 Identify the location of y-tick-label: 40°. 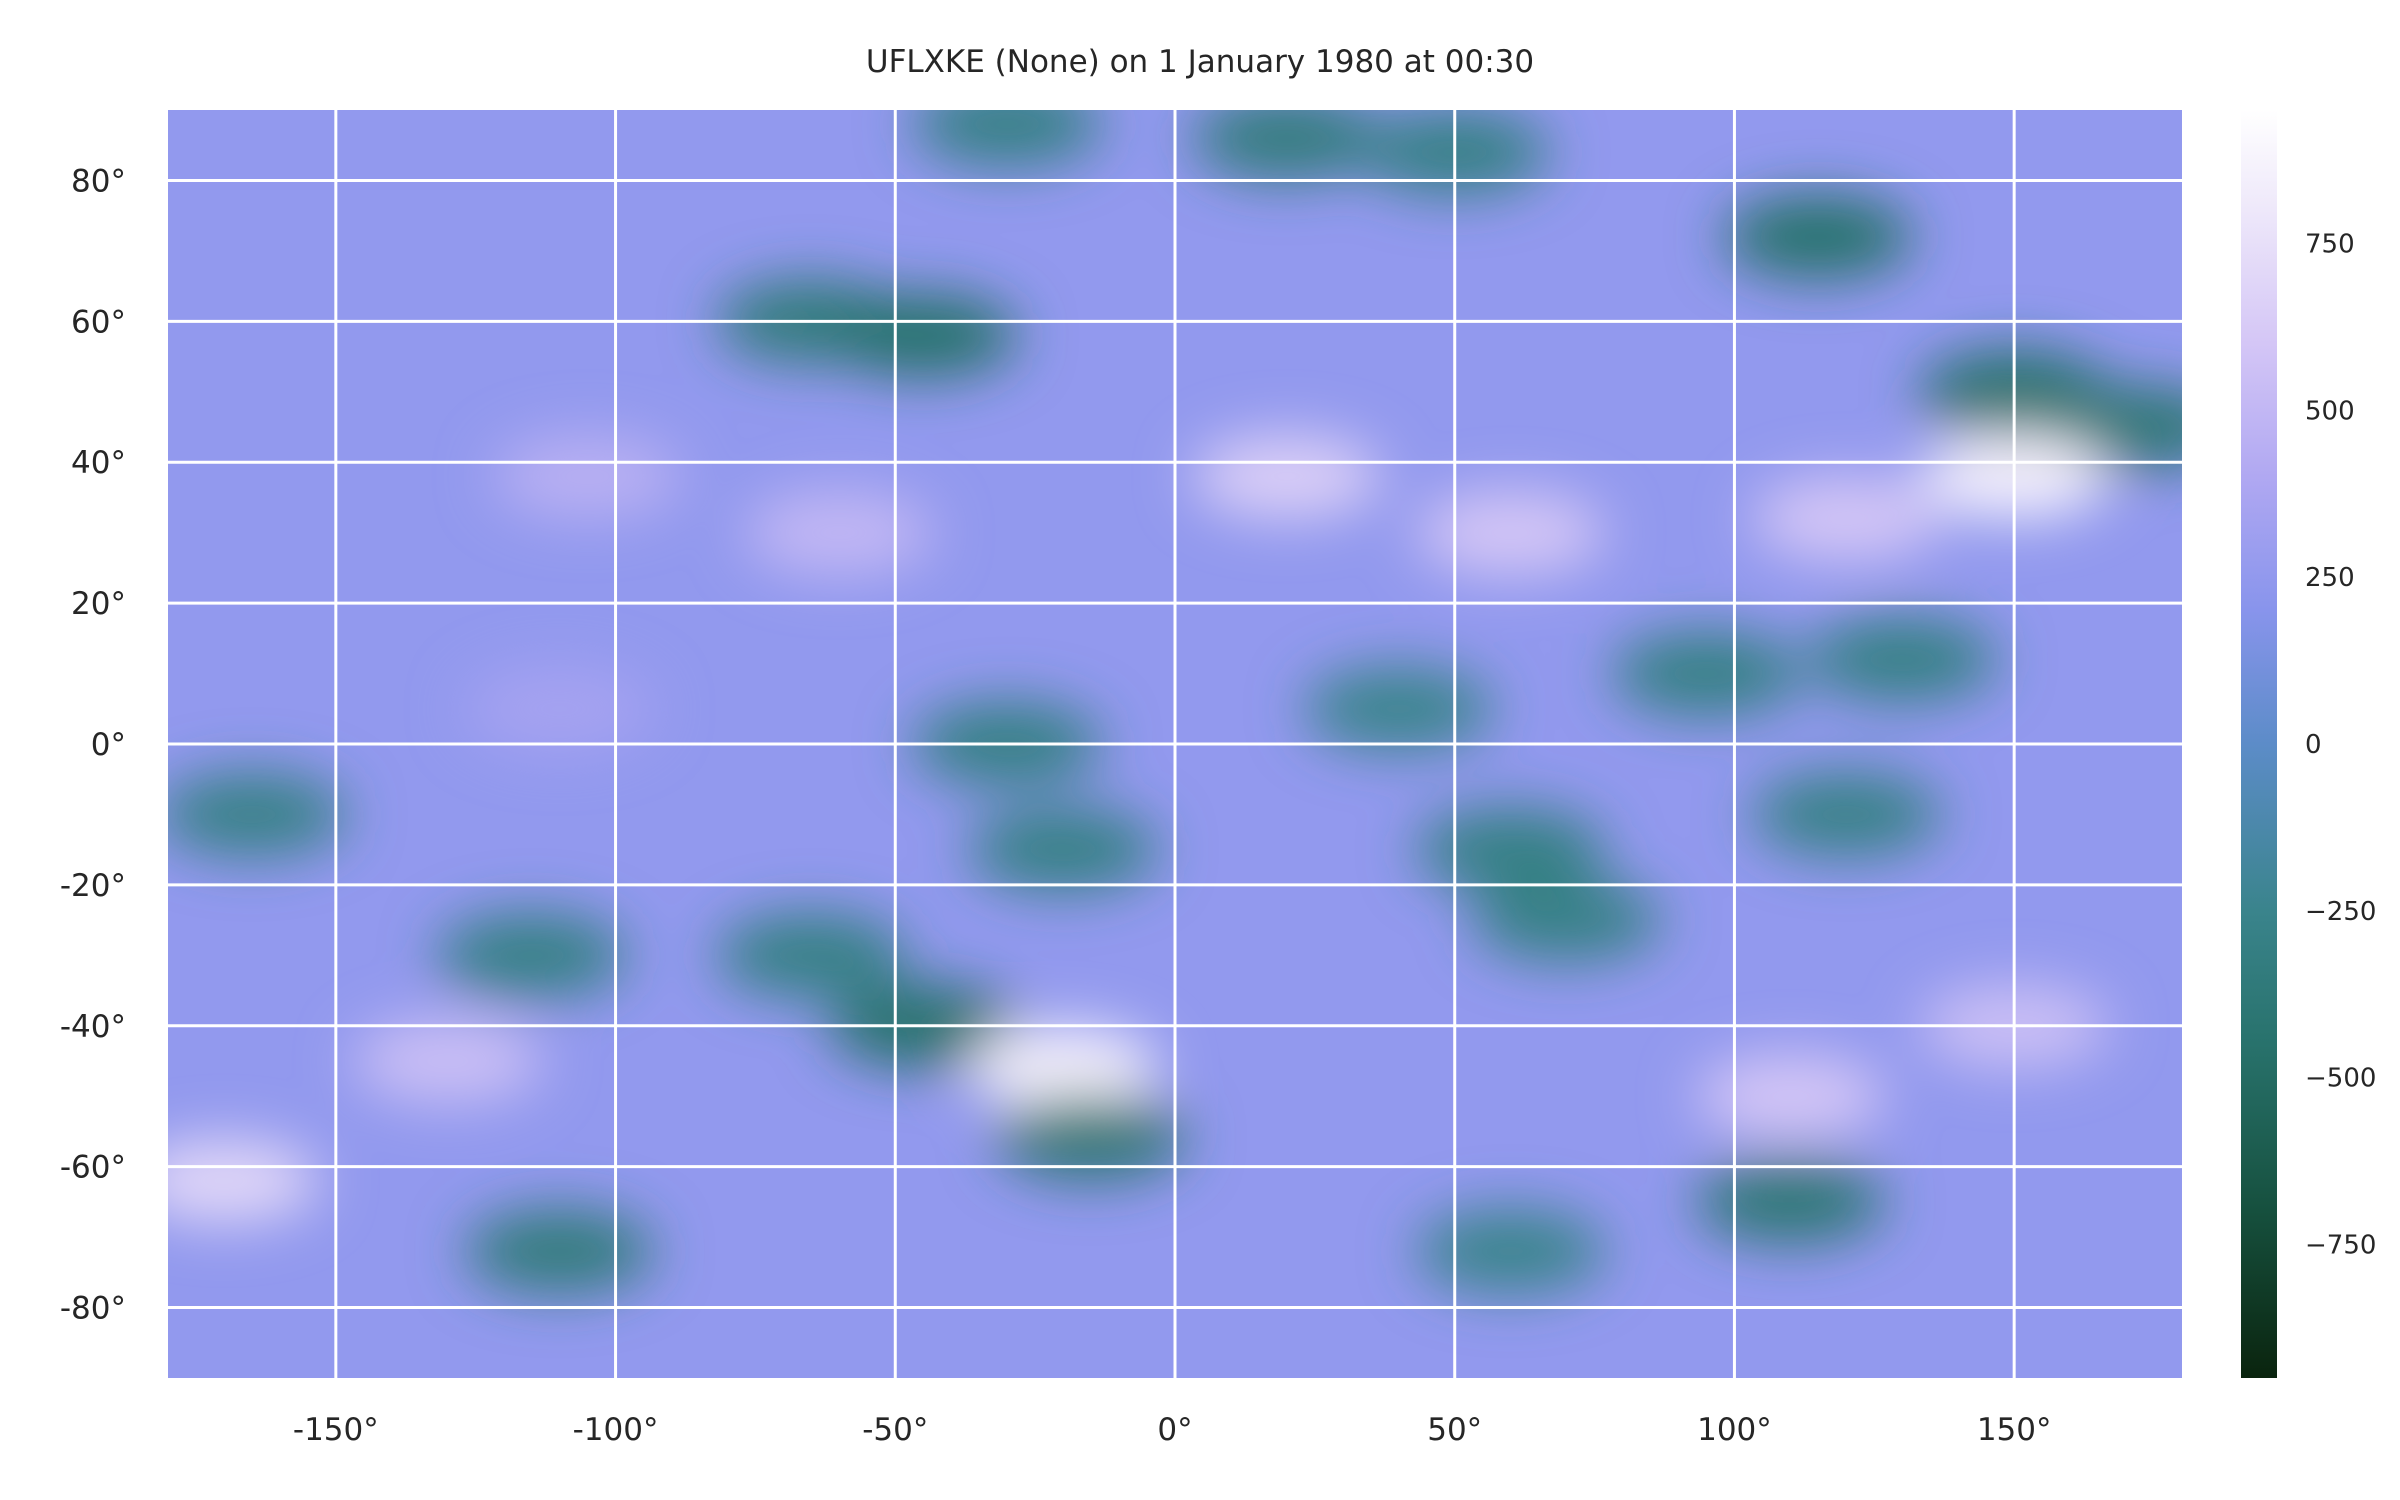
(98, 463).